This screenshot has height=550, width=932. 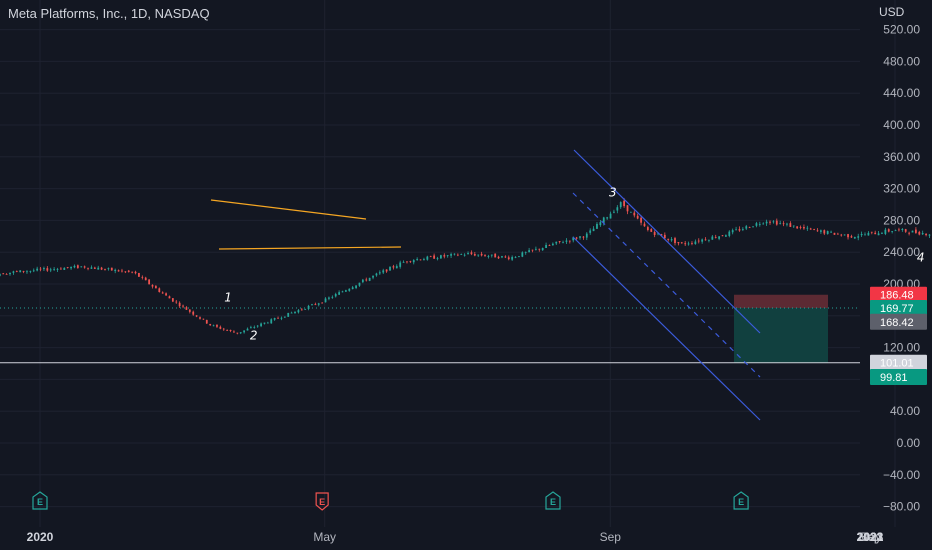 I want to click on price-label: 169.77, so click(x=897, y=309).